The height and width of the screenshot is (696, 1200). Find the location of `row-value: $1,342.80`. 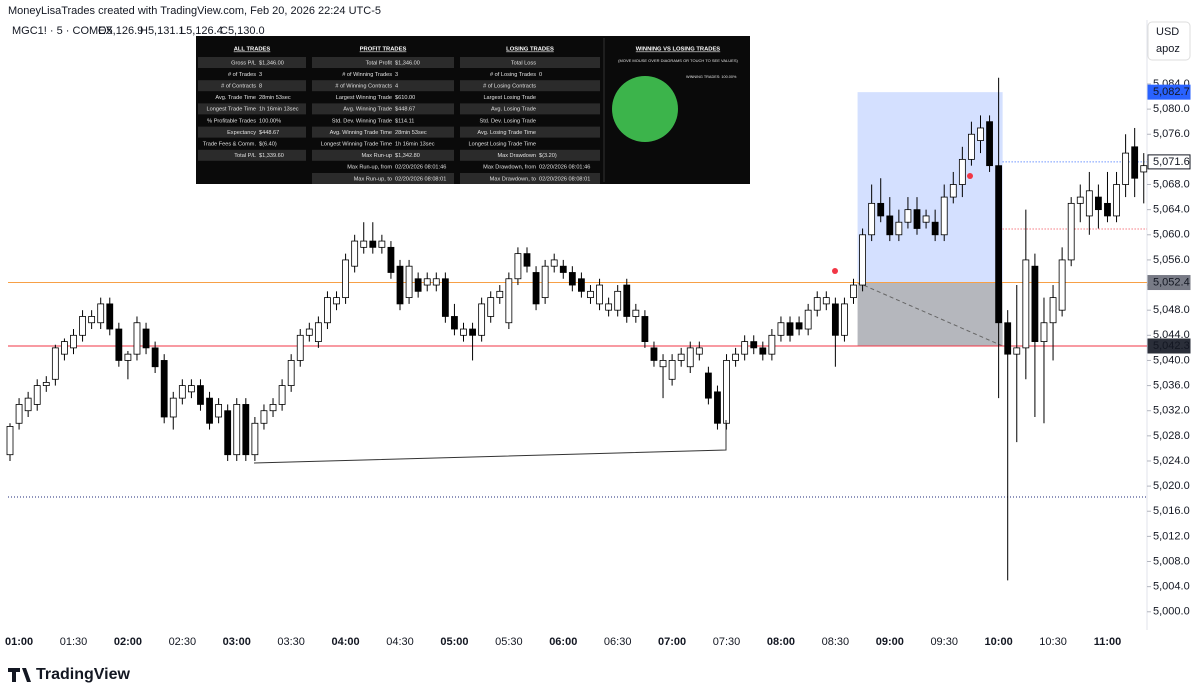

row-value: $1,342.80 is located at coordinates (407, 156).